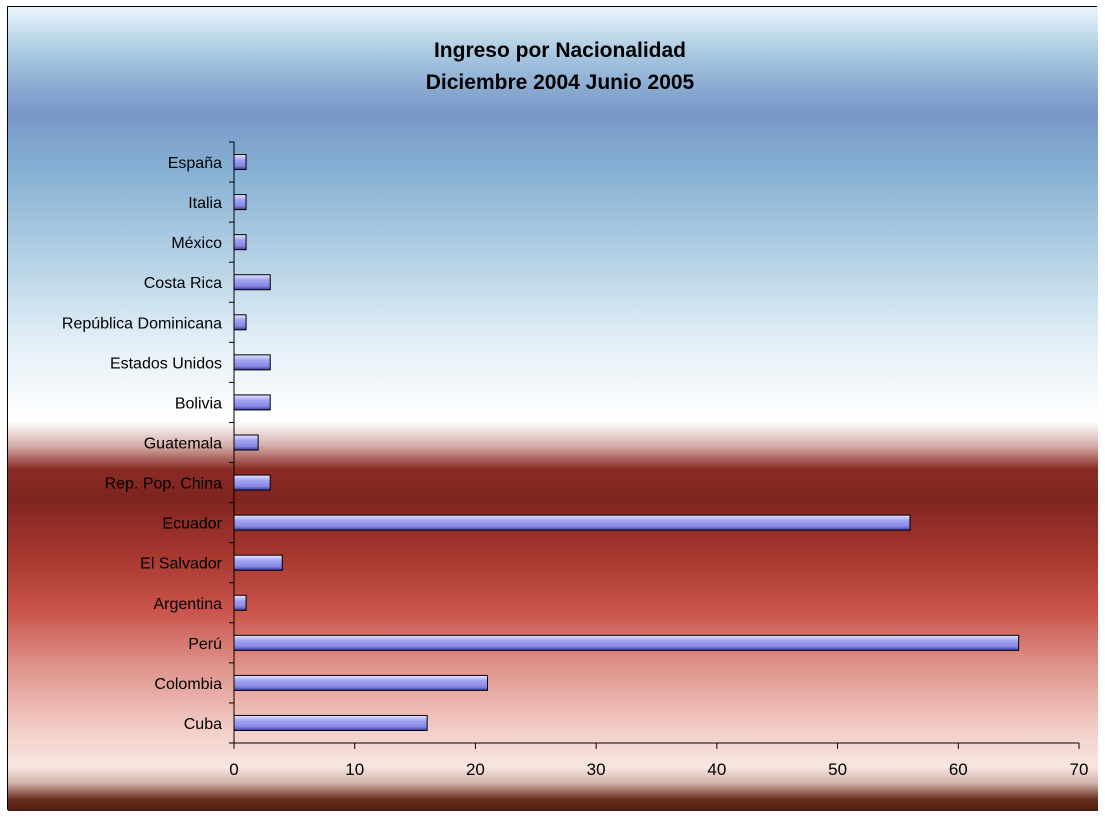  What do you see at coordinates (596, 769) in the screenshot?
I see `x-tick-label: 30` at bounding box center [596, 769].